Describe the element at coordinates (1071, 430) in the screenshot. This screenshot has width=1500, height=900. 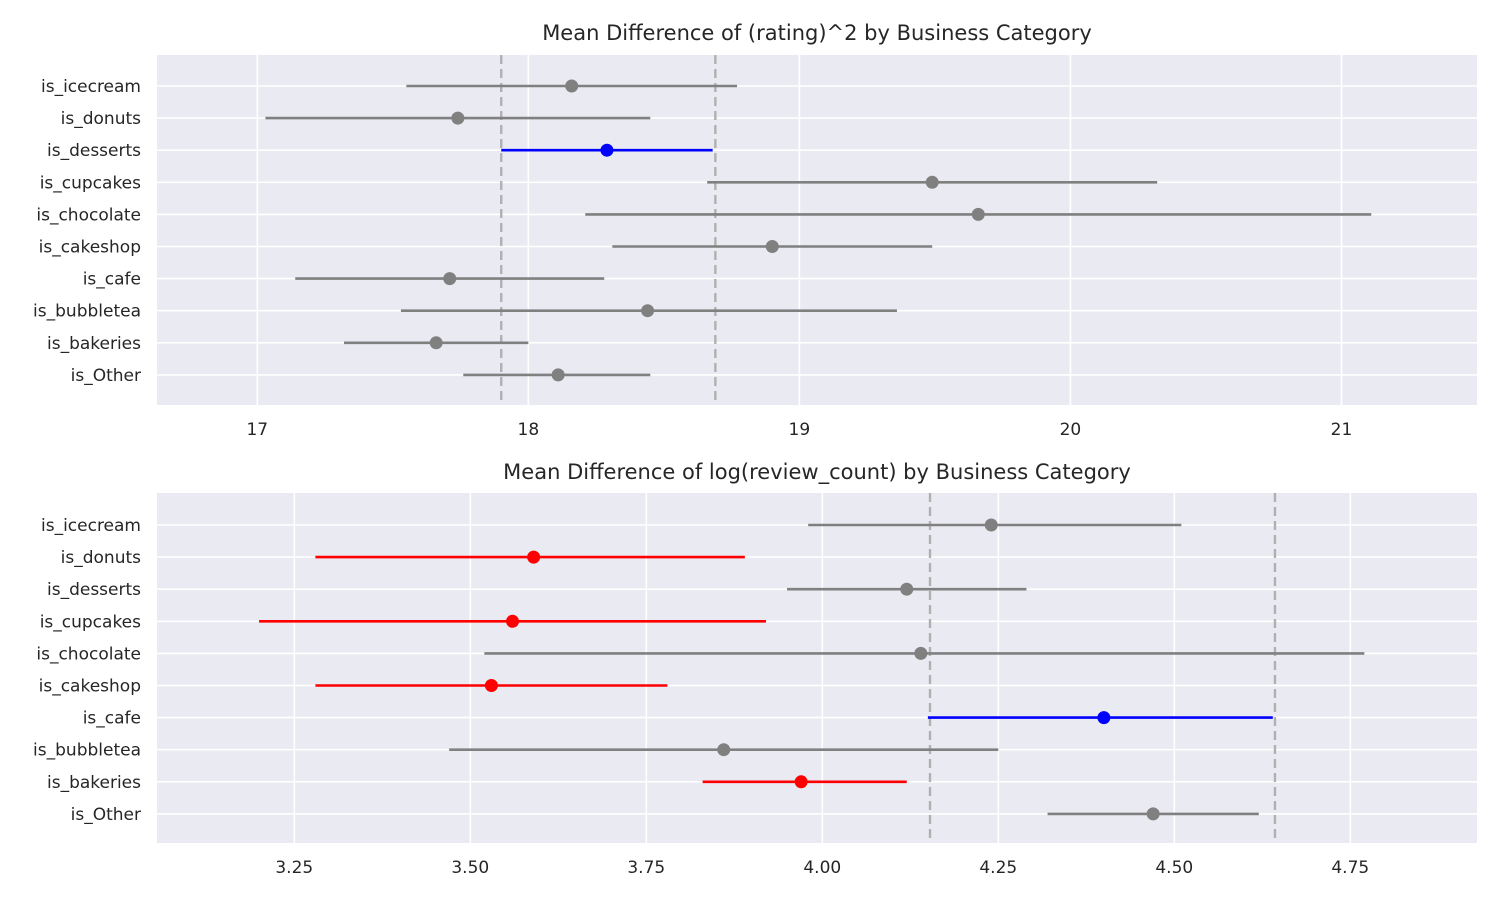
I see `x-tick-label: 20` at that location.